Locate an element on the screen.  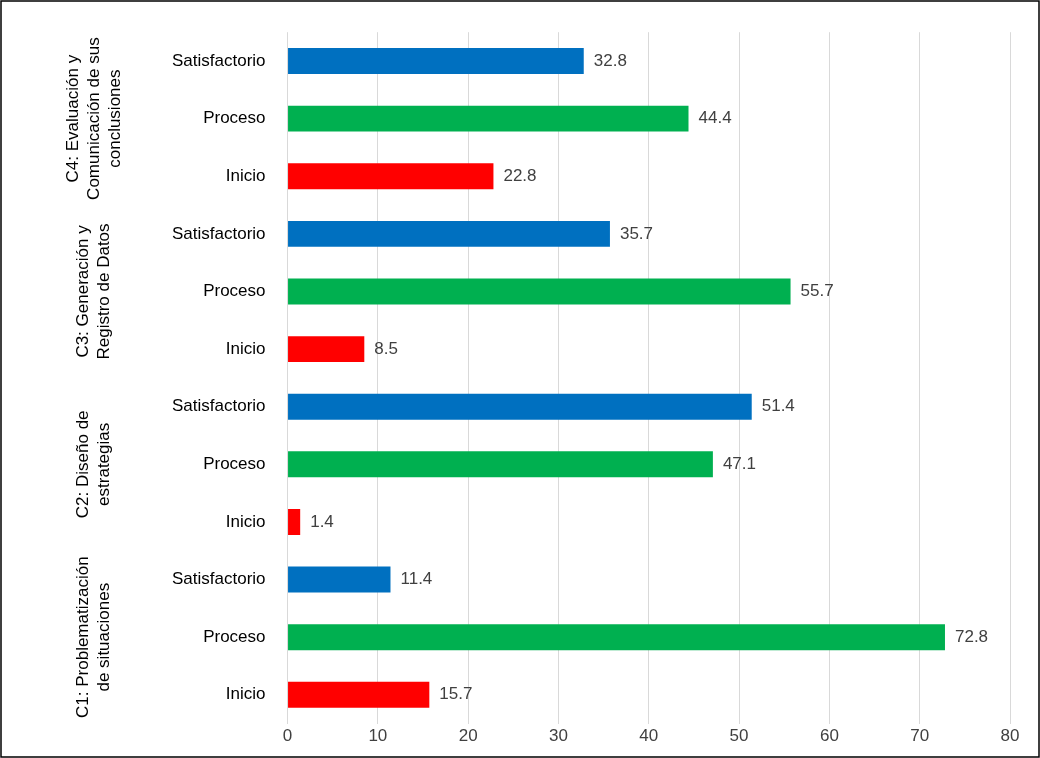
data-label: 51.4 is located at coordinates (778, 406).